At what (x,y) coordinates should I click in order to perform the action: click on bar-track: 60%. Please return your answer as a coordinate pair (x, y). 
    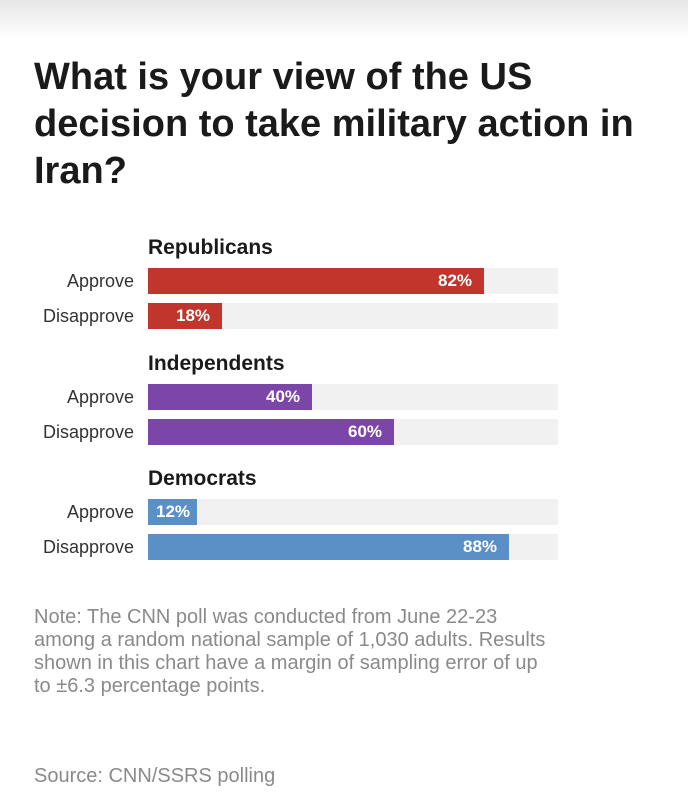
    Looking at the image, I should click on (353, 432).